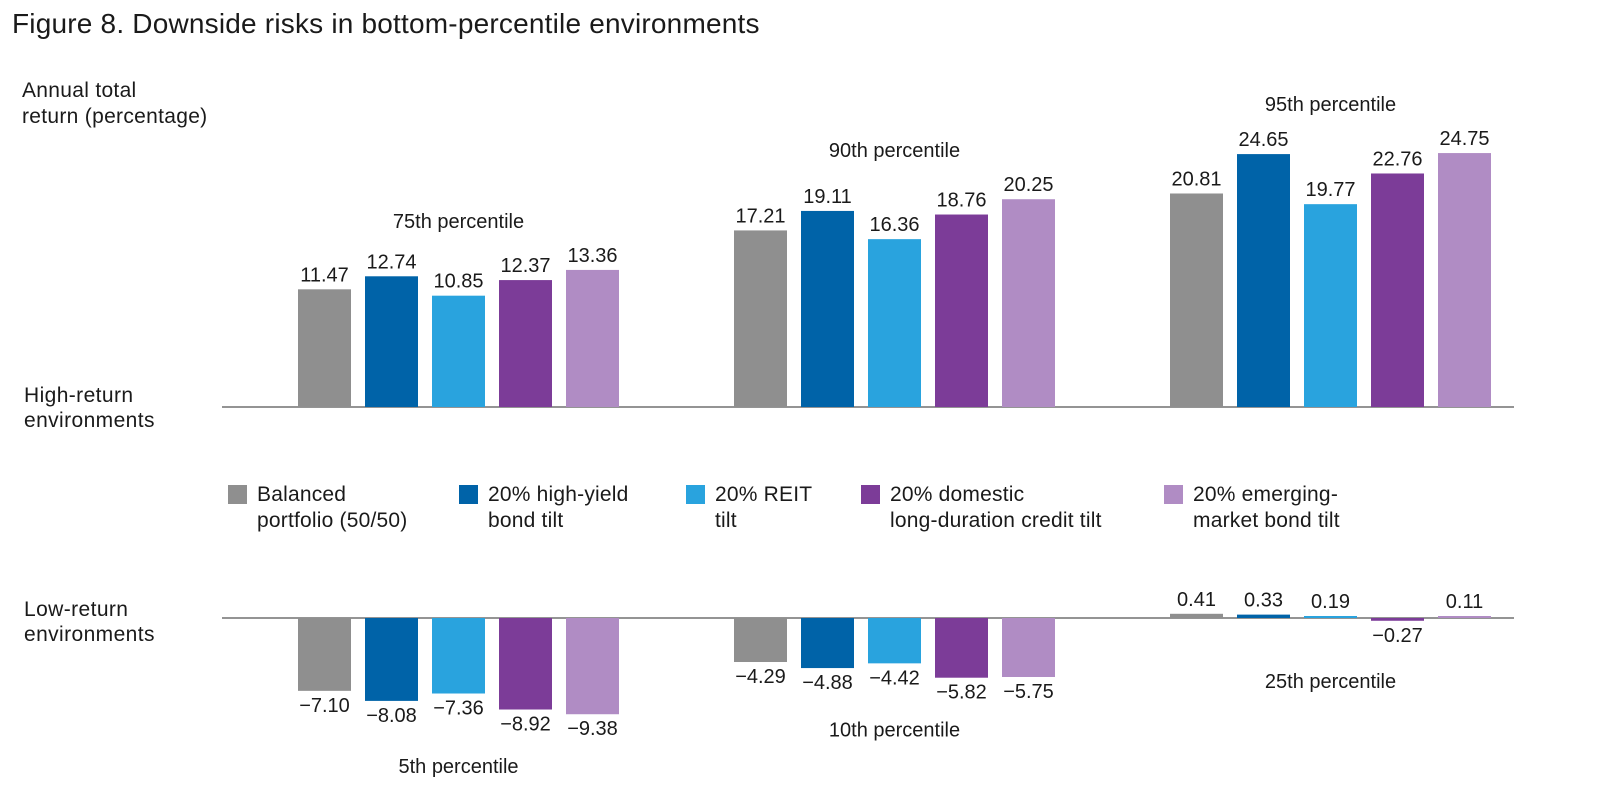  I want to click on data-label-25th-percentile-20-high-yield-bond-tilt: 0.33, so click(1263, 601).